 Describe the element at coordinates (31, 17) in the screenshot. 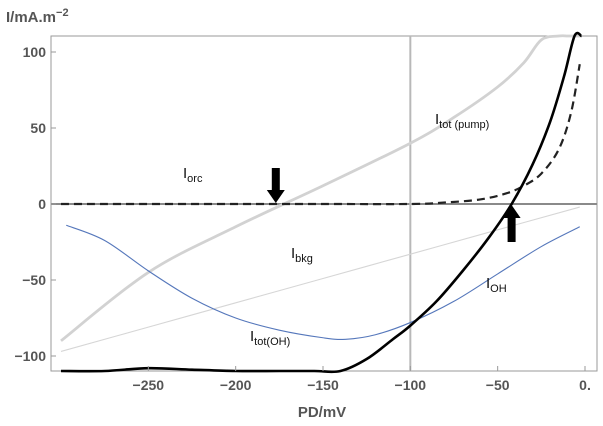

I see `y-axis-title-text: I/mA.m` at that location.